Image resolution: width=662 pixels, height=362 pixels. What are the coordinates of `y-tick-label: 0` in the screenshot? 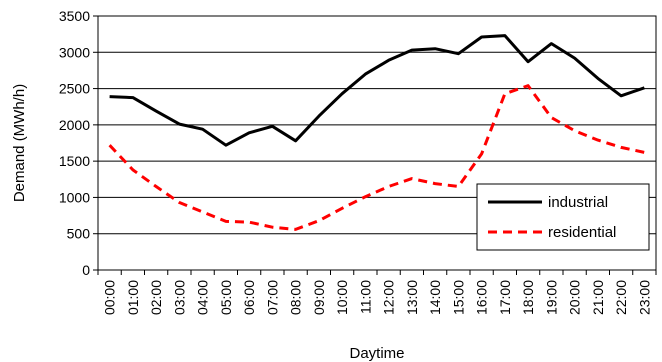 It's located at (86, 270).